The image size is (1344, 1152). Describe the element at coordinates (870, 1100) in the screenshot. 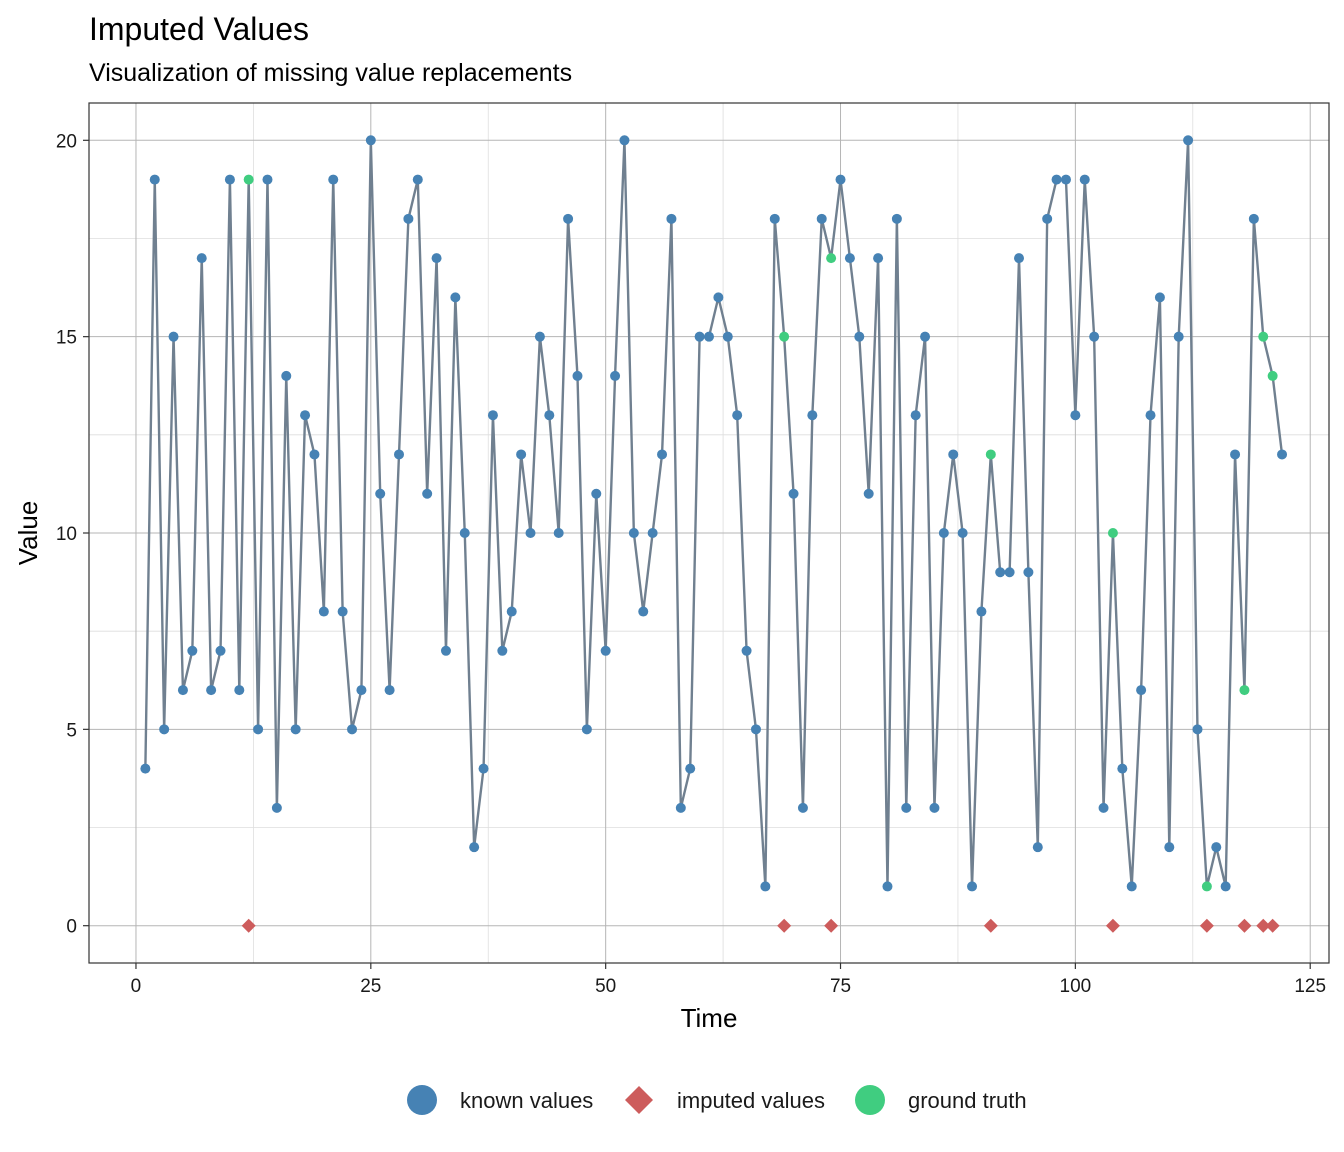

I see `legend-key-ground-truth` at that location.